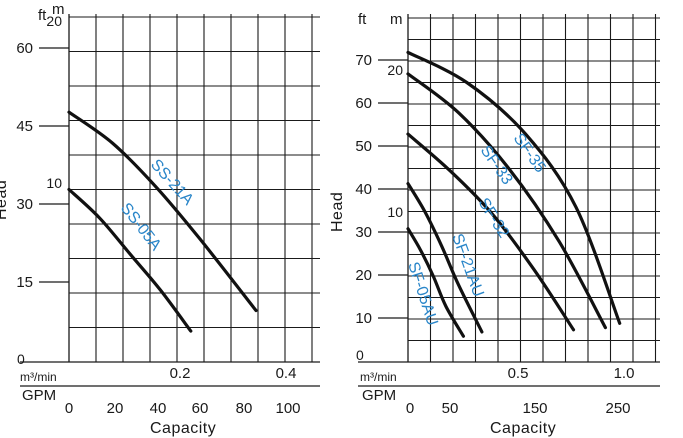  I want to click on right-series-label-sf-05au: SF-05AU, so click(422, 294).